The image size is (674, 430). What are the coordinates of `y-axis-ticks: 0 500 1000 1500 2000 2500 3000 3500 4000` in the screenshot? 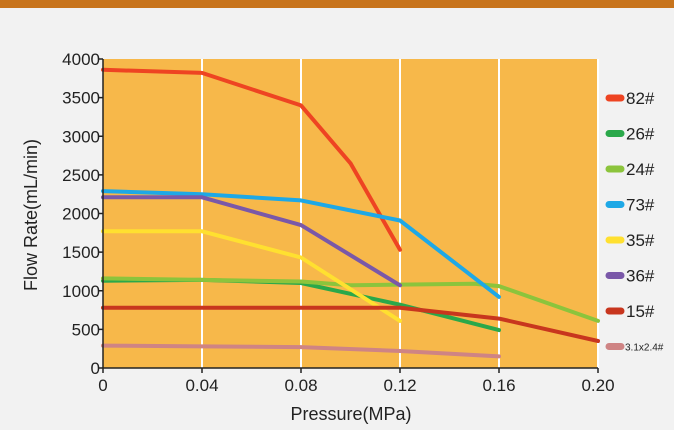 It's located at (82, 214).